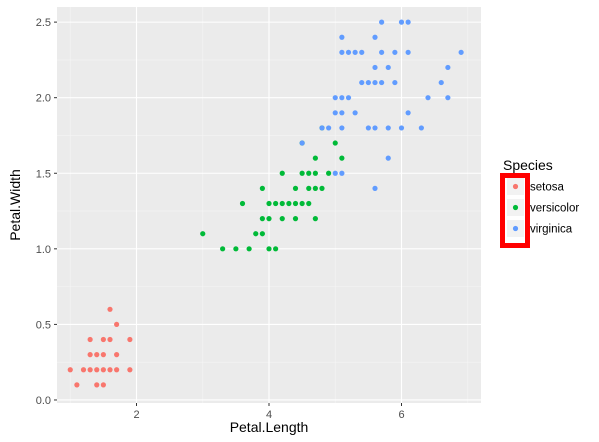 This screenshot has width=599, height=442. I want to click on x-tick-label: 4, so click(269, 415).